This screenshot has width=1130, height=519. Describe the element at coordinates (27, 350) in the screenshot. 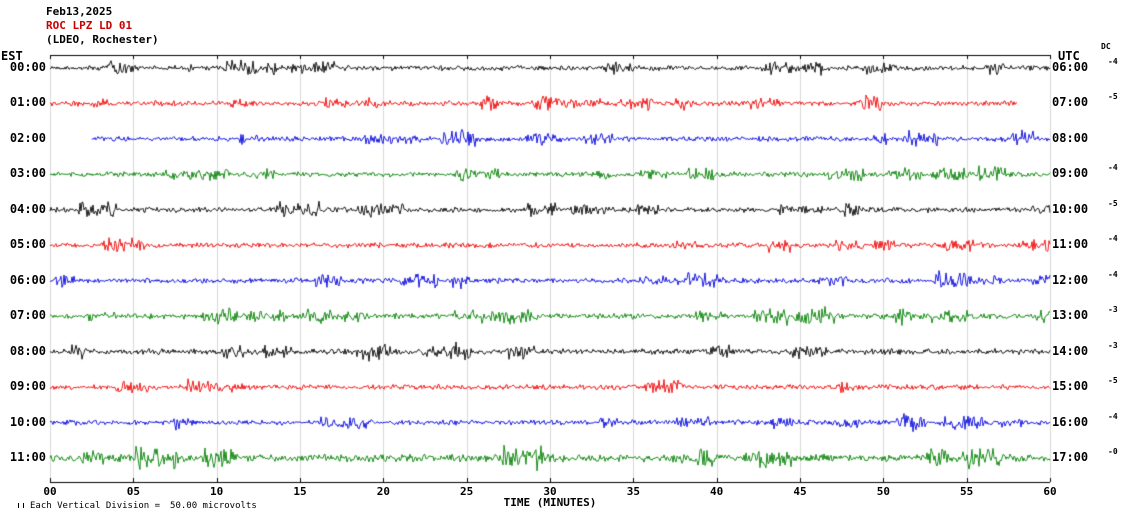

I see `est-time-label: 08:00` at that location.